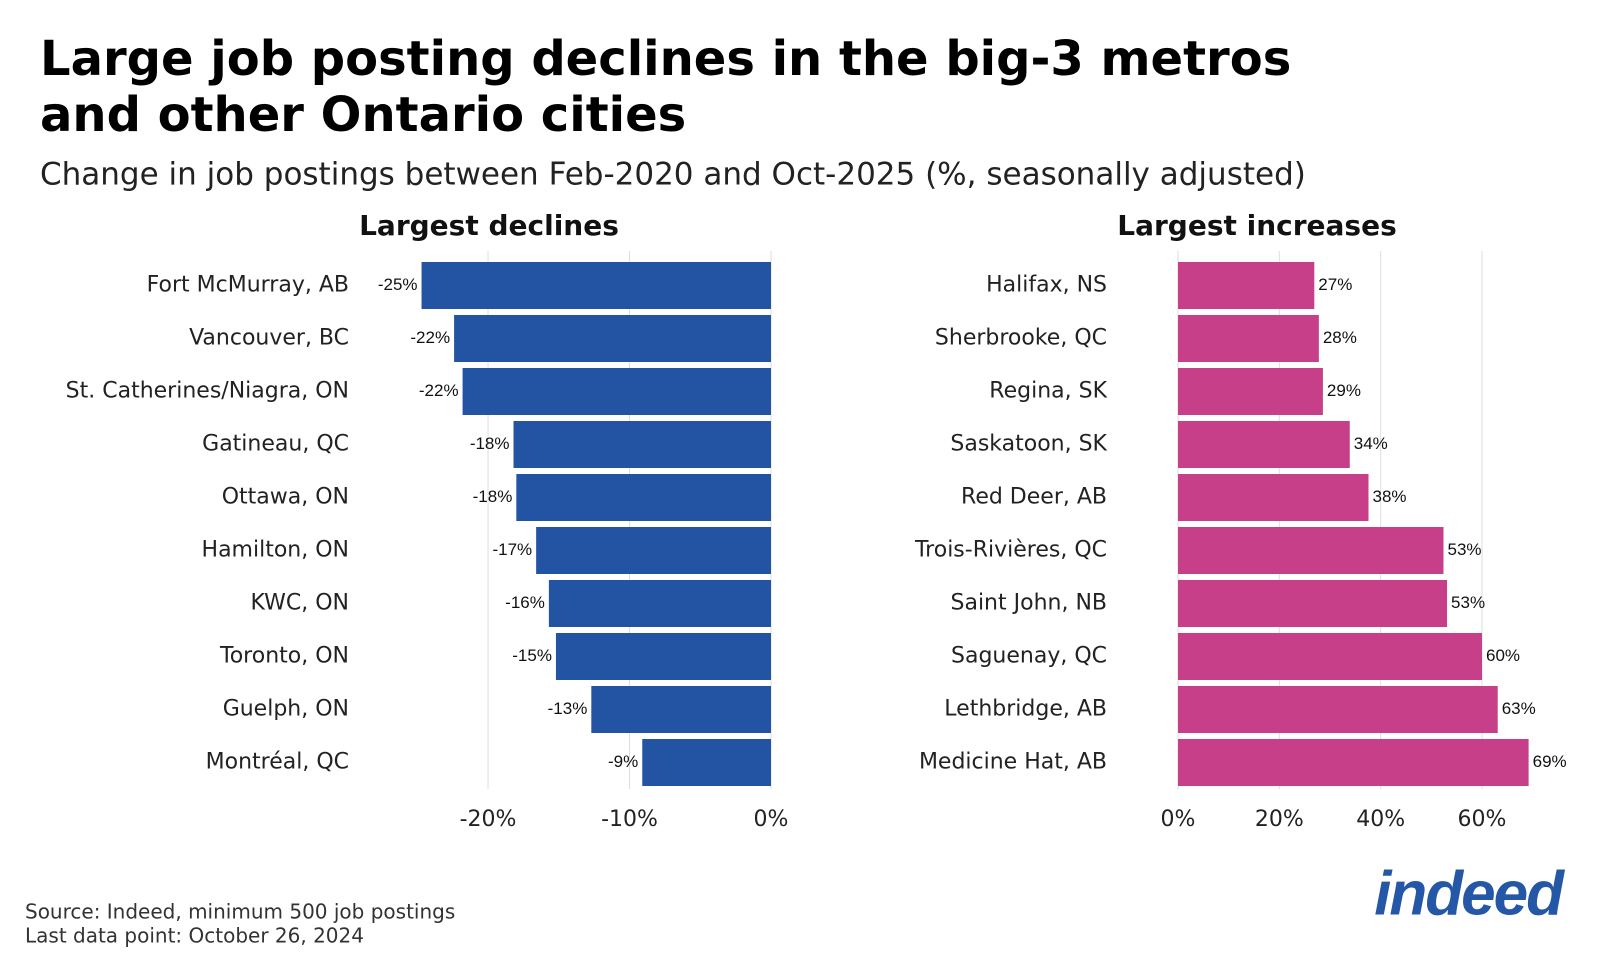  I want to click on x-tick-label: -20%, so click(488, 819).